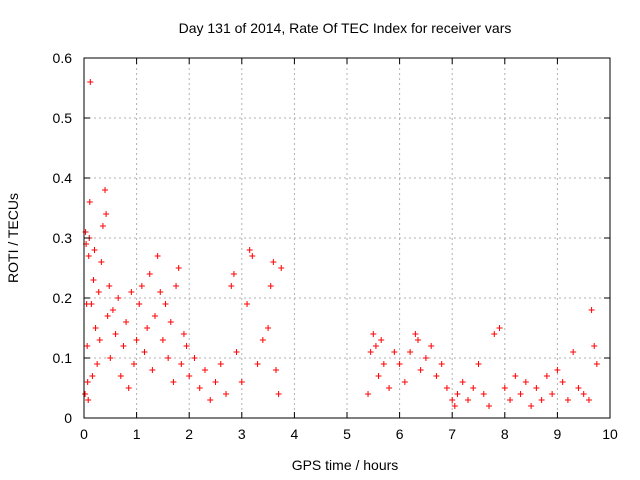 The image size is (640, 480). What do you see at coordinates (242, 434) in the screenshot?
I see `x-tick-label: 3` at bounding box center [242, 434].